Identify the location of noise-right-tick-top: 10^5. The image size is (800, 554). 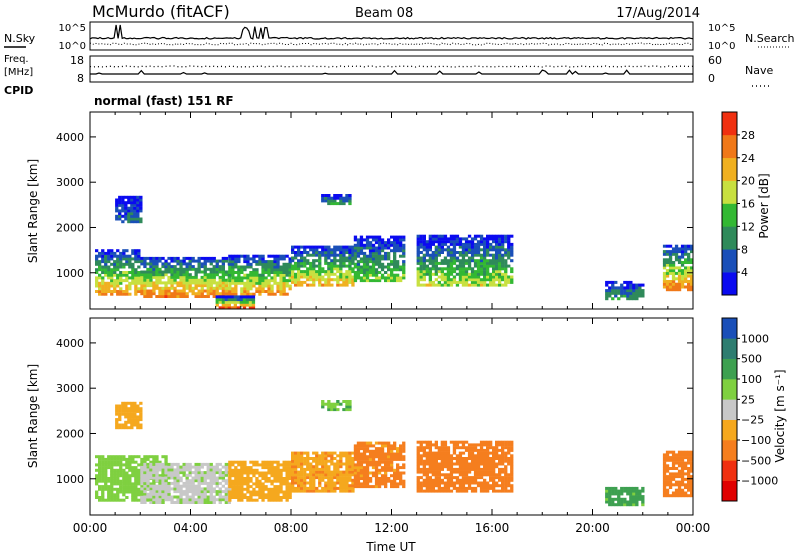
(721, 28).